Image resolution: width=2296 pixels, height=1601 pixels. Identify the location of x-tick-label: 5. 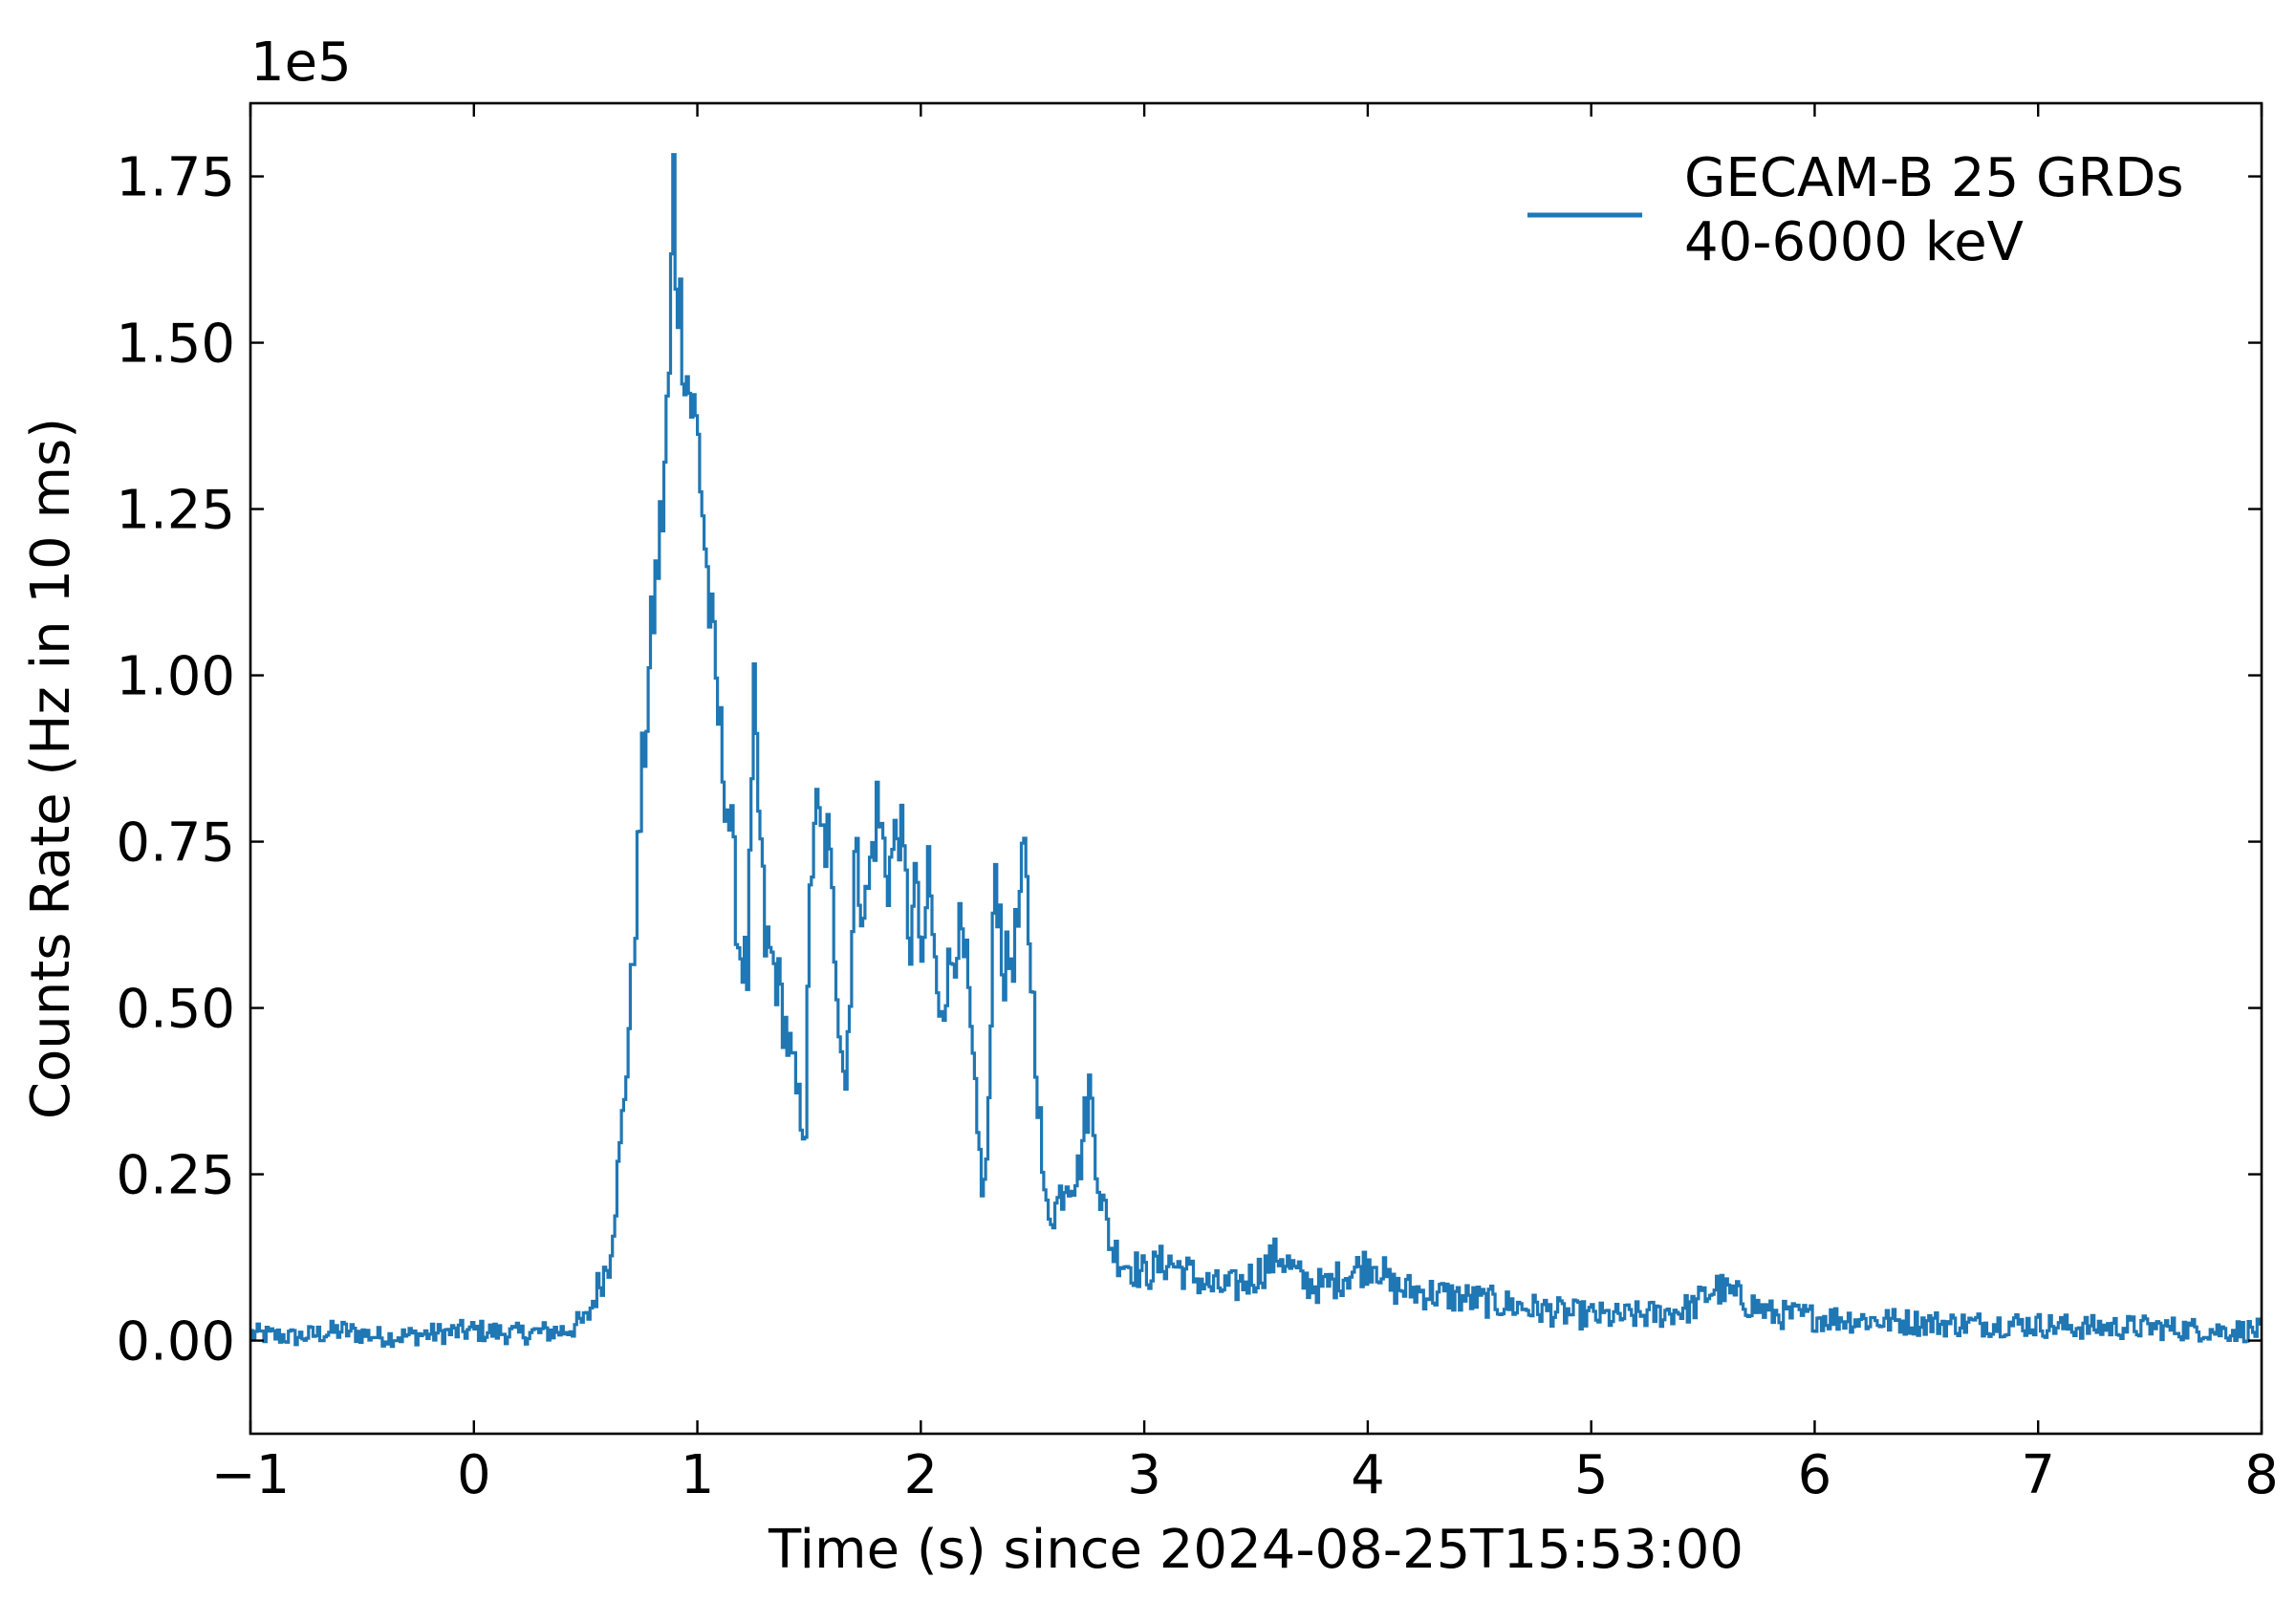
(1591, 1475).